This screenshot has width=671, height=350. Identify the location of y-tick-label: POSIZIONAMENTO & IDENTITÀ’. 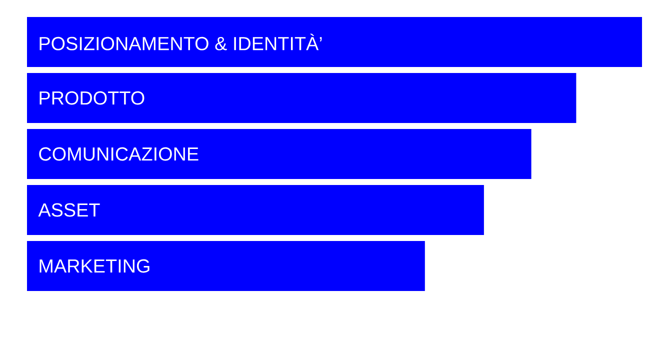
(181, 42).